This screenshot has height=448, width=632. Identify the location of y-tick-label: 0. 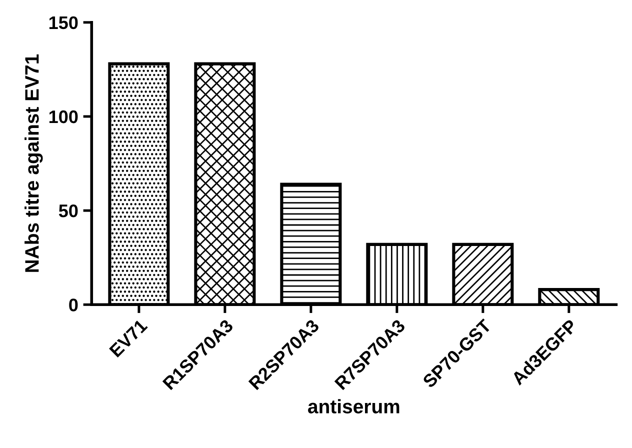
(73, 305).